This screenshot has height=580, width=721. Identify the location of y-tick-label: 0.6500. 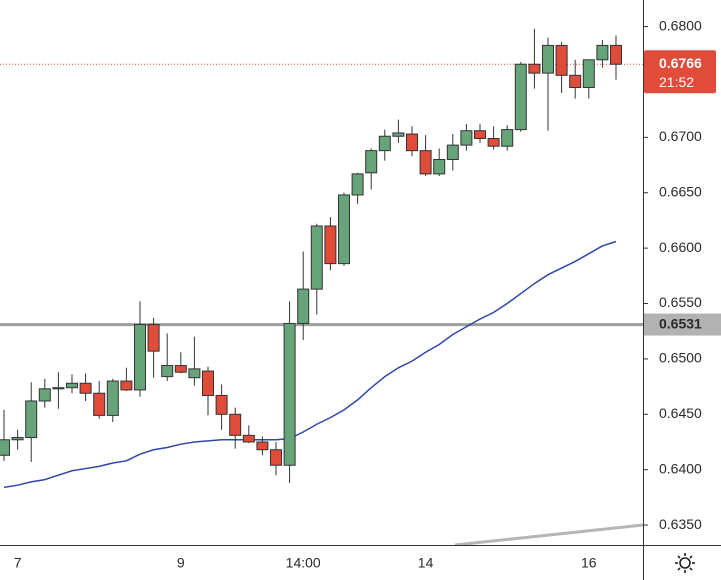
(680, 358).